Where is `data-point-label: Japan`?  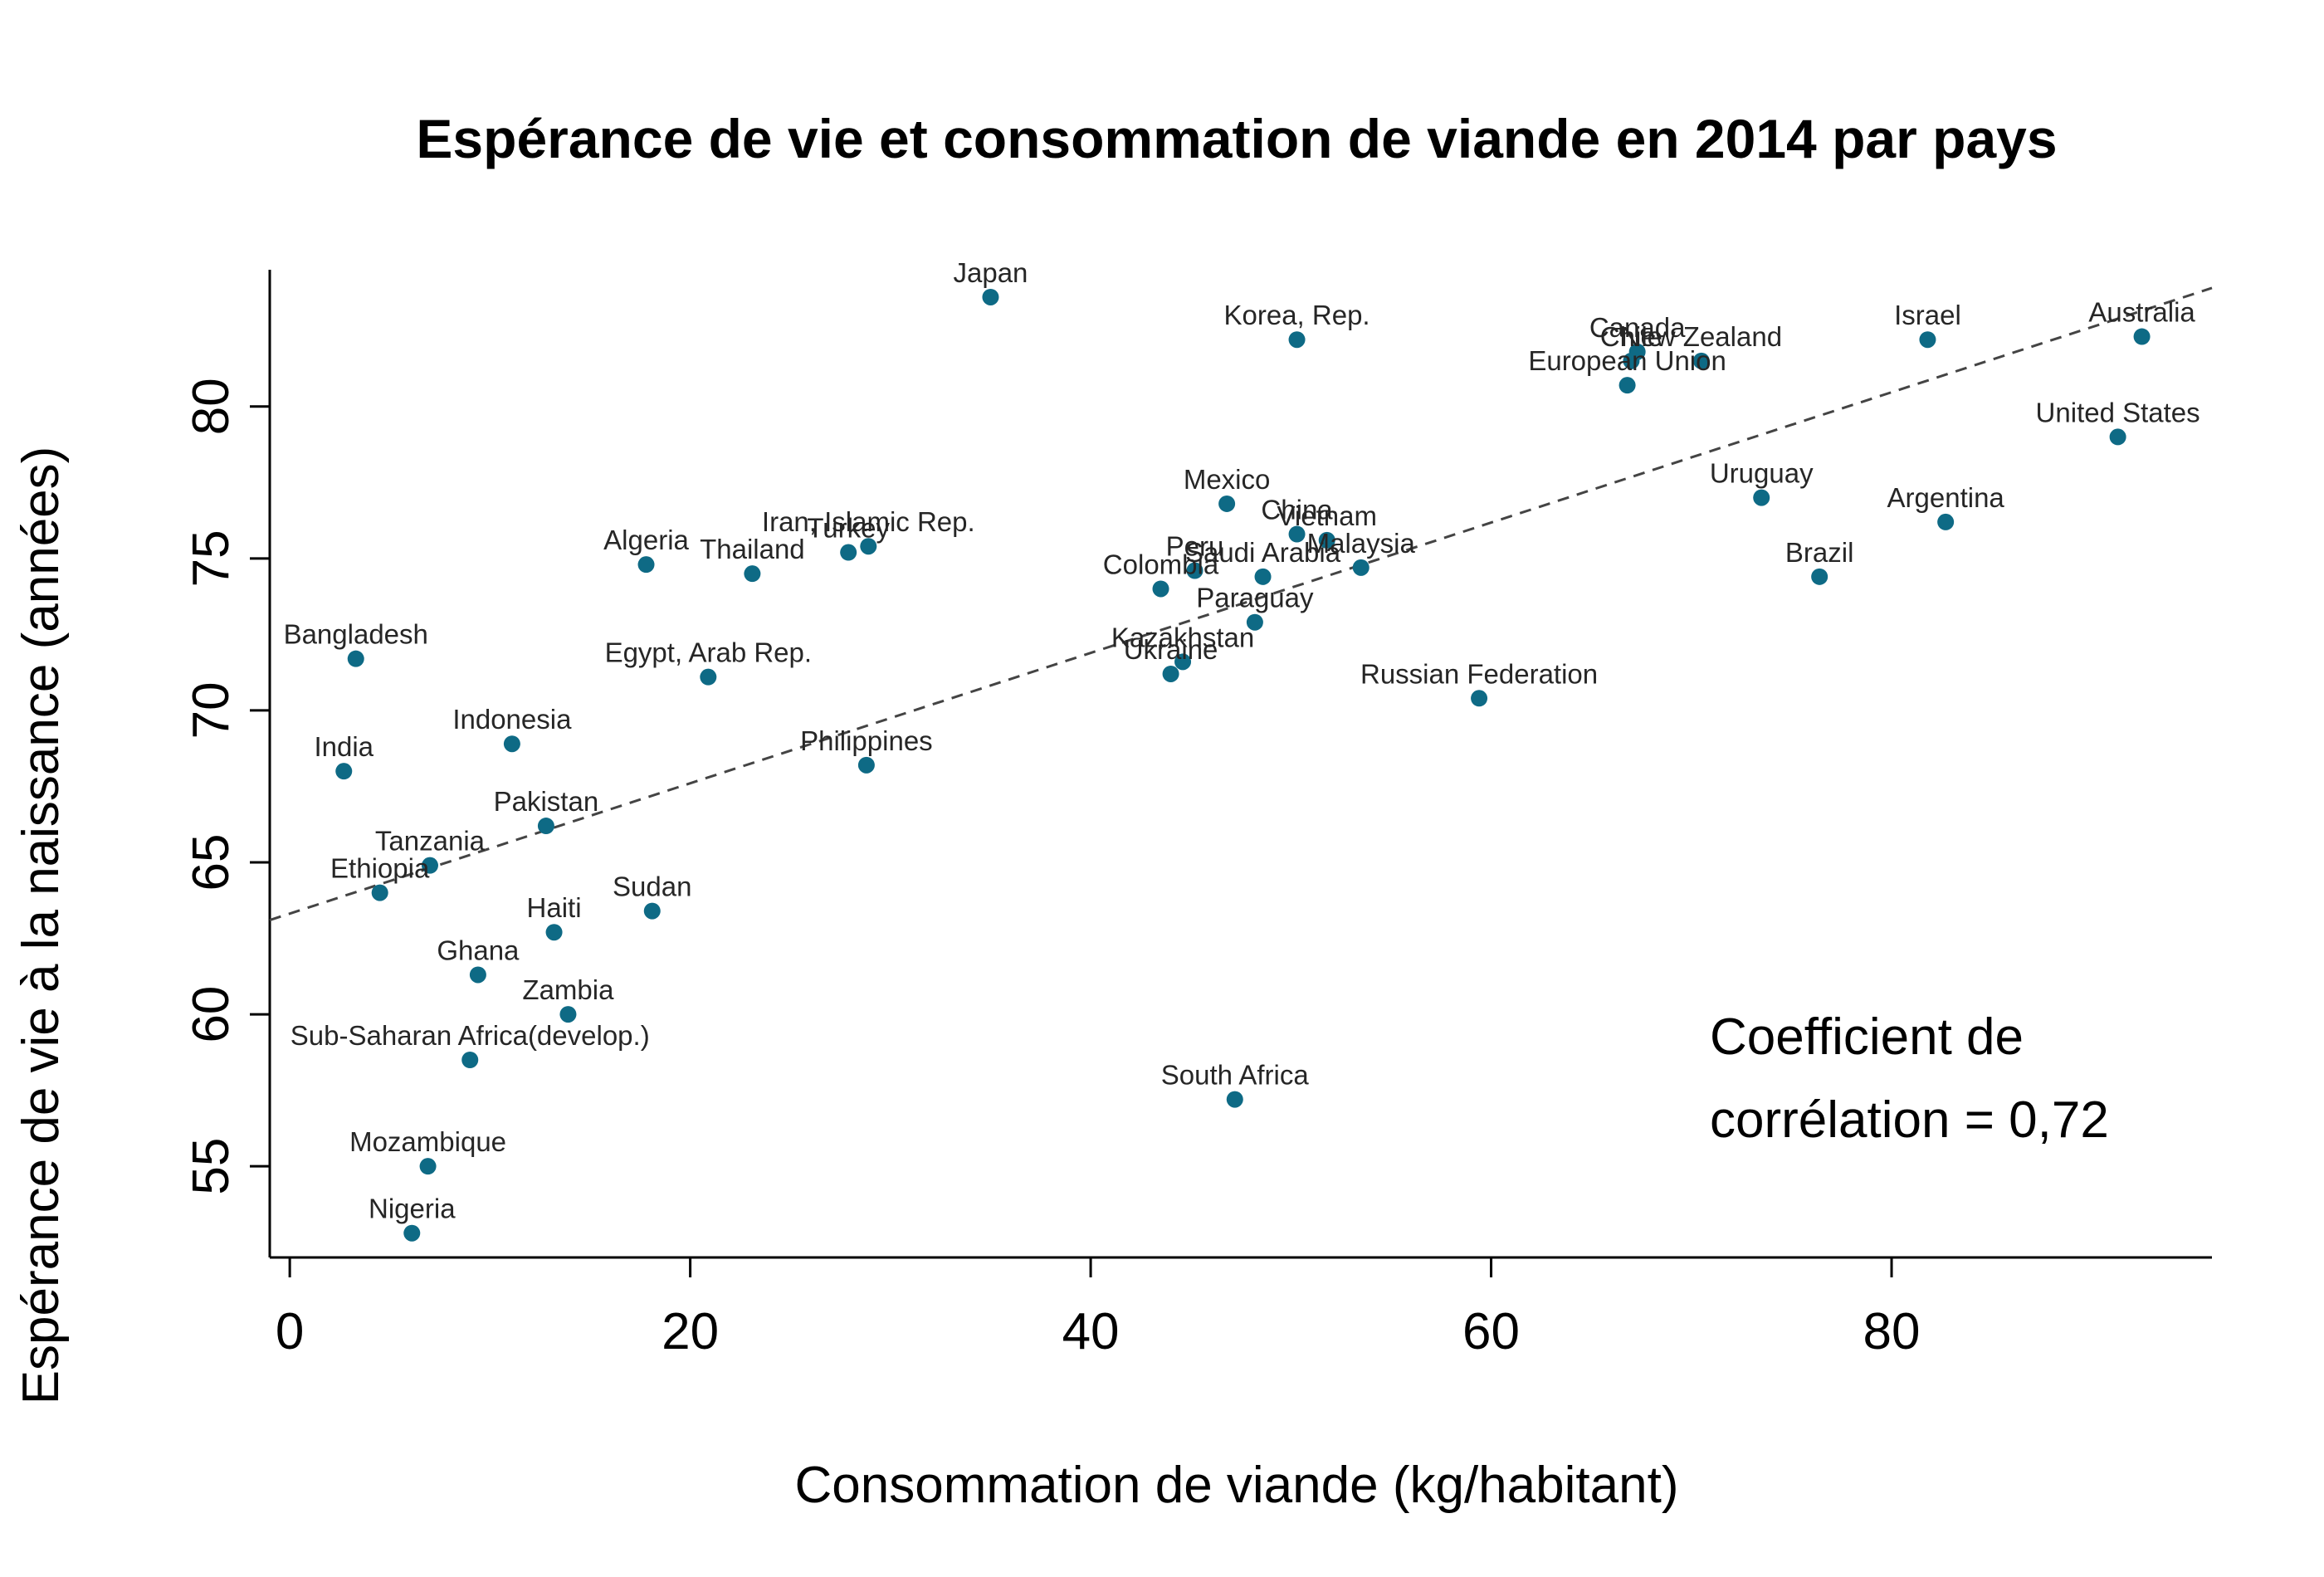 data-point-label: Japan is located at coordinates (991, 272).